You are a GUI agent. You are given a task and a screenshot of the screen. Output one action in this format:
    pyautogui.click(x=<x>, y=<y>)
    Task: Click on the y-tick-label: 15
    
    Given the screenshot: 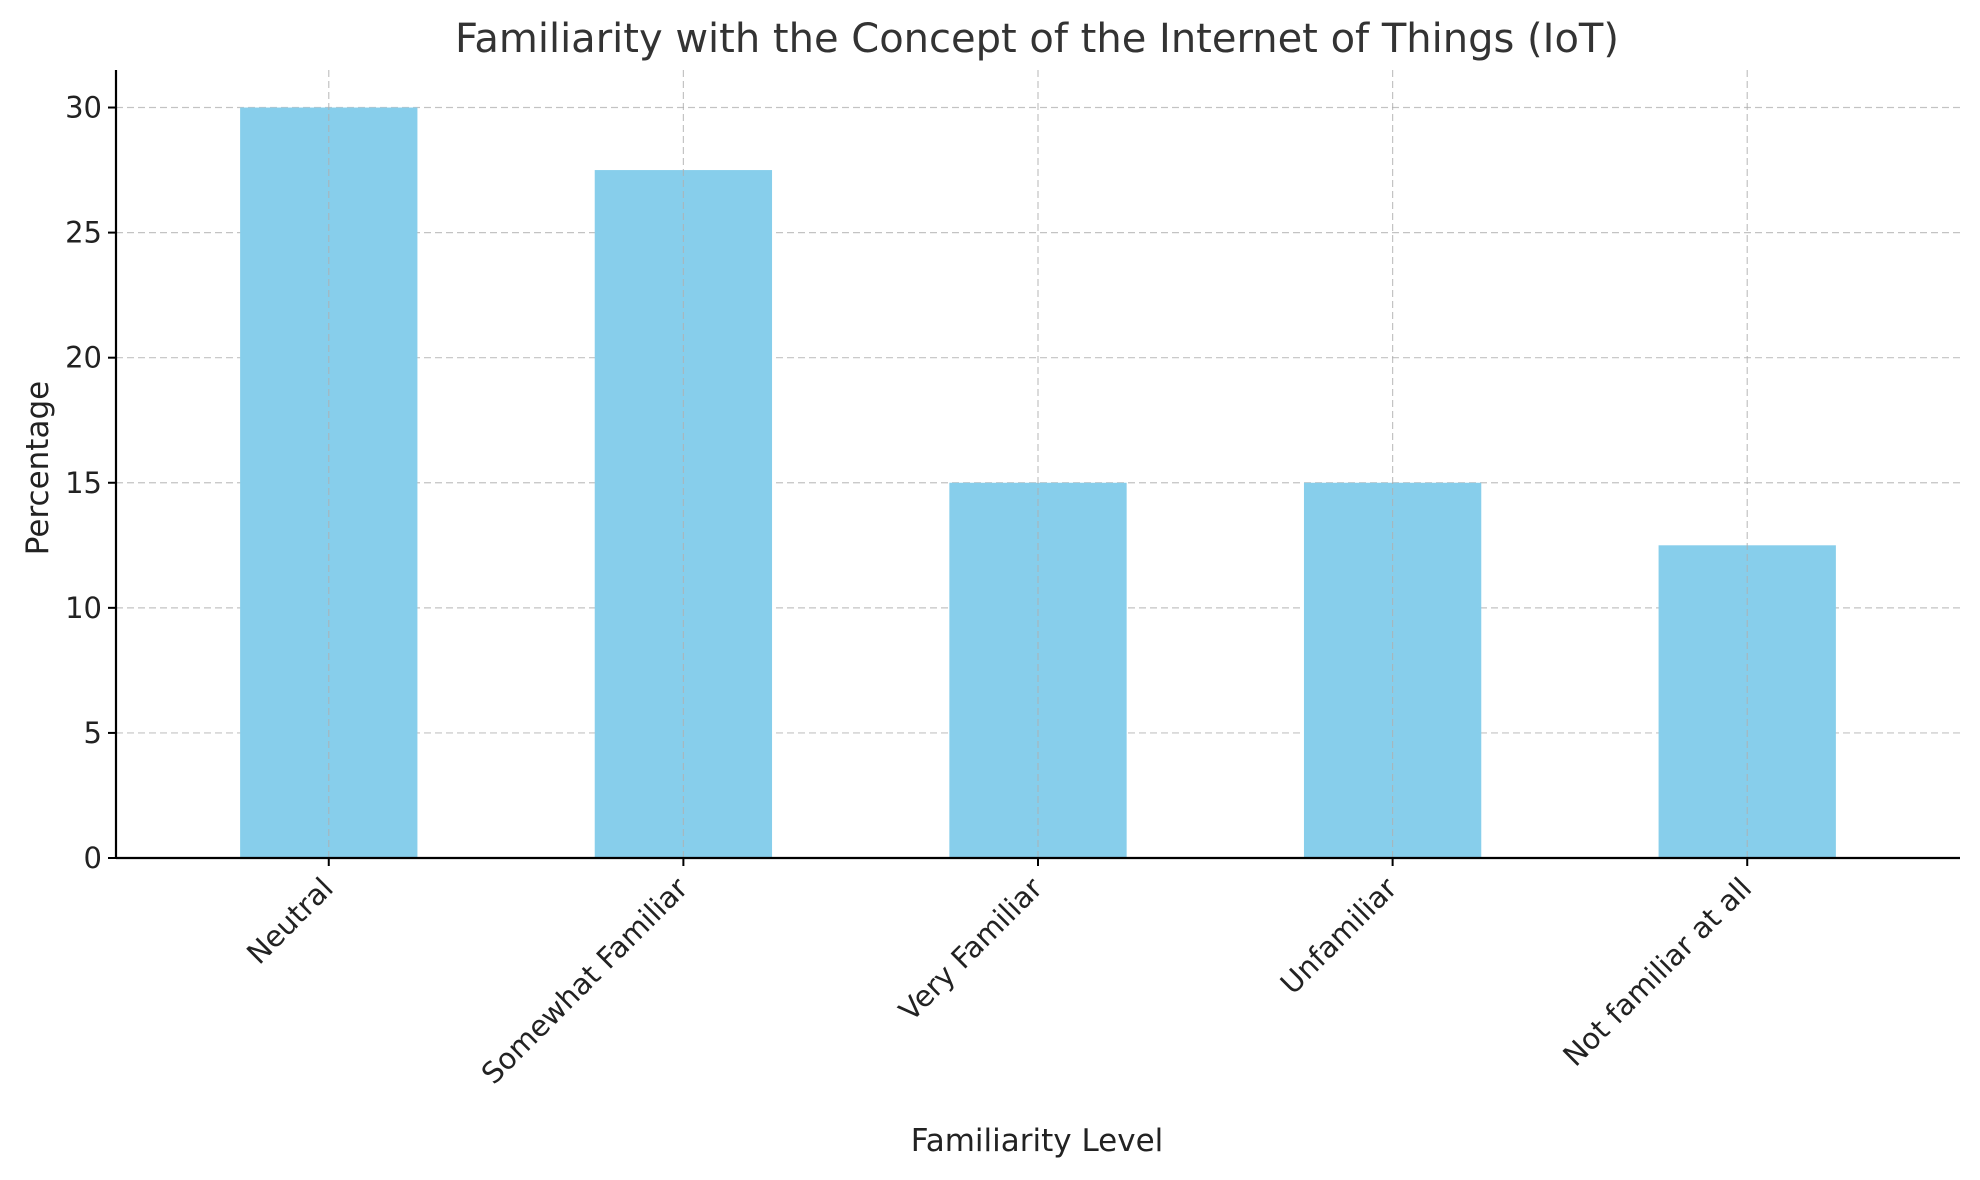 What is the action you would take?
    pyautogui.click(x=83, y=483)
    